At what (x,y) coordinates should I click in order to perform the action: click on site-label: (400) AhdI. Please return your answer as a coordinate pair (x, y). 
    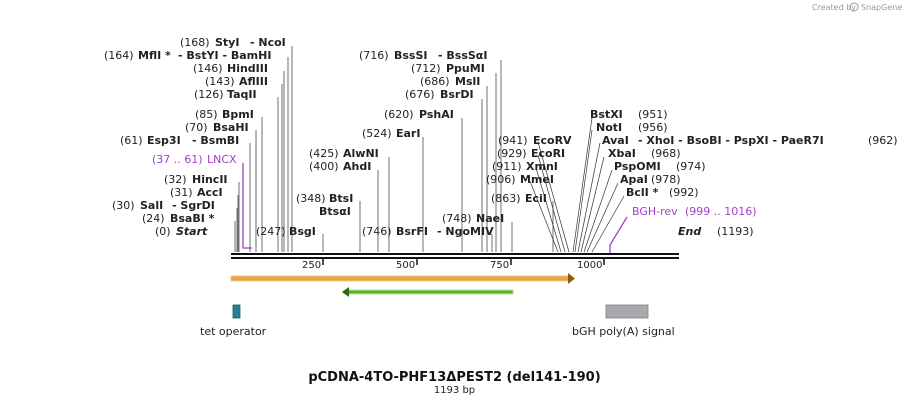
    Looking at the image, I should click on (340, 166).